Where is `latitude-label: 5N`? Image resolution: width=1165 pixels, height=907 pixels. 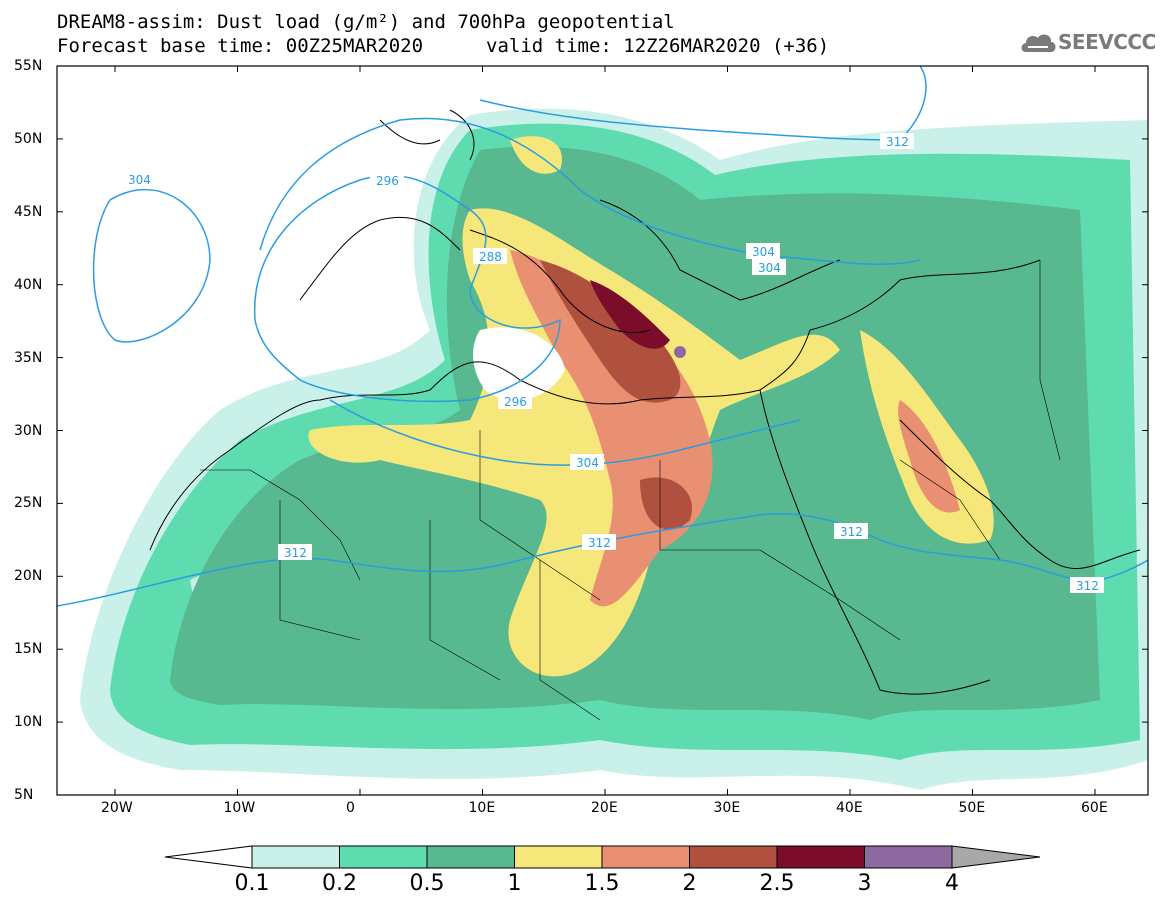 latitude-label: 5N is located at coordinates (24, 795).